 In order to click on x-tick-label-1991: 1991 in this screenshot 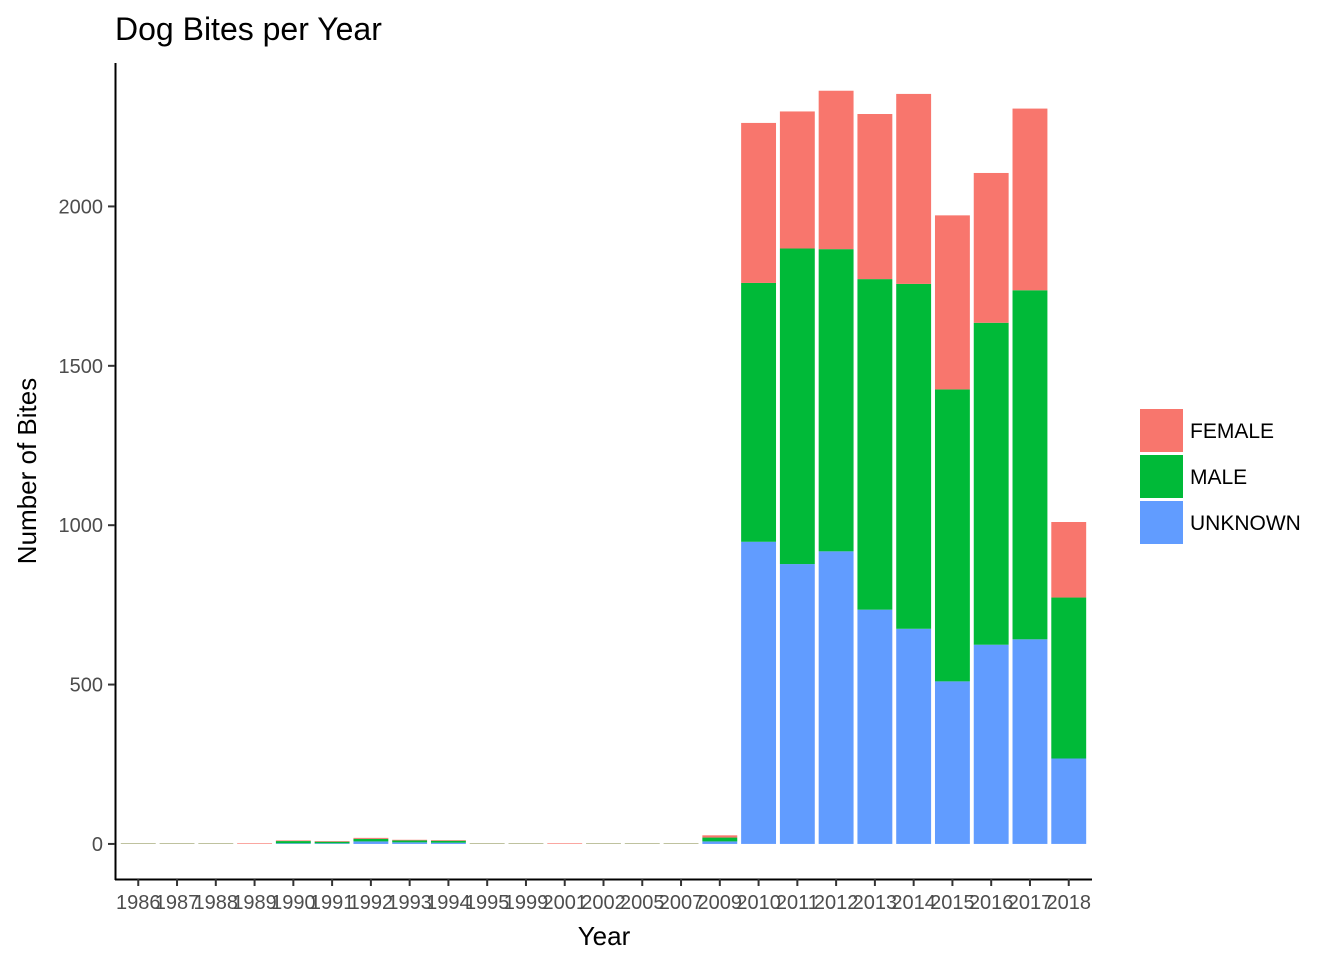, I will do `click(332, 903)`.